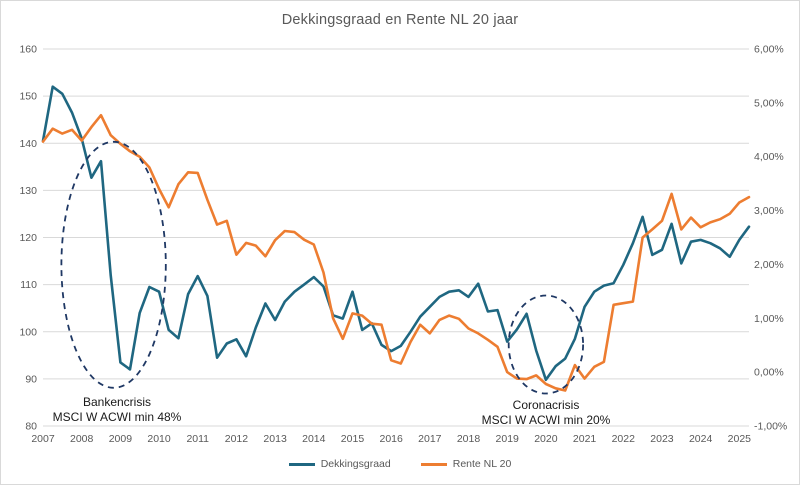  Describe the element at coordinates (585, 439) in the screenshot. I see `x-axis-tick-label: 2021` at that location.